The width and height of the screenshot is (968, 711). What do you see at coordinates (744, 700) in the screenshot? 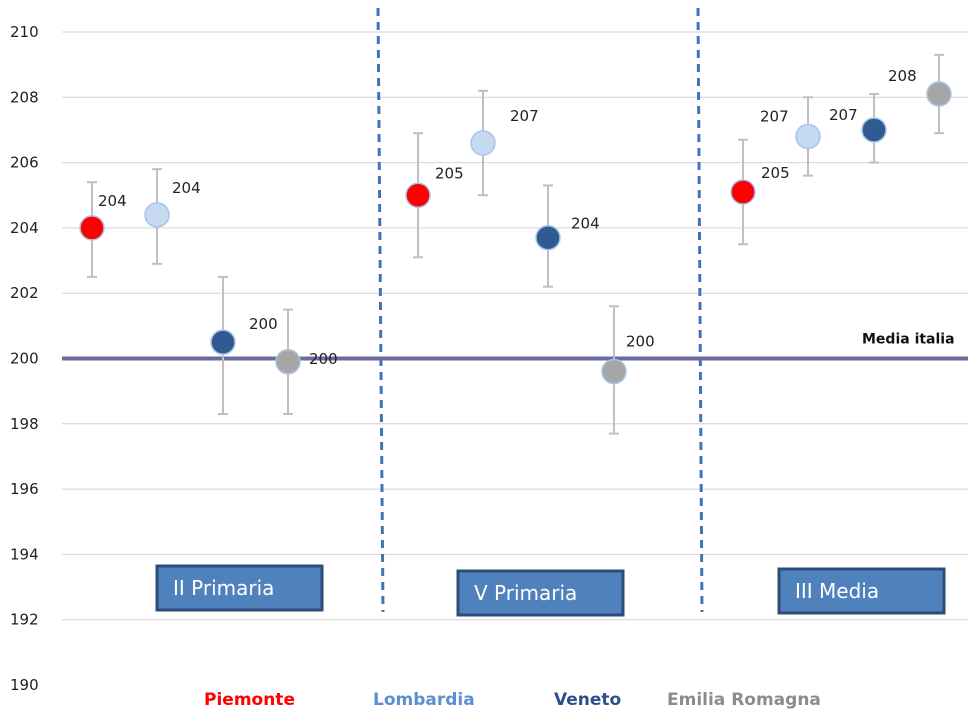
I see `legend-entry: Emilia Romagna` at bounding box center [744, 700].